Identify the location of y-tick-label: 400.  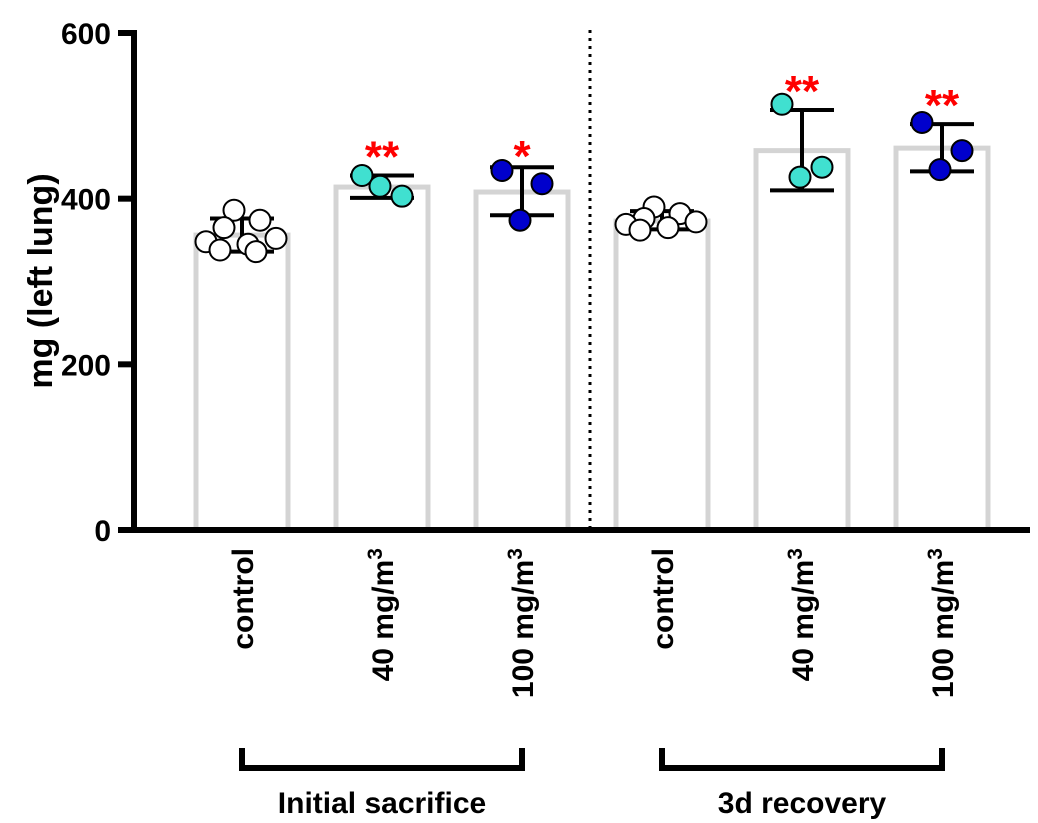
(86, 200).